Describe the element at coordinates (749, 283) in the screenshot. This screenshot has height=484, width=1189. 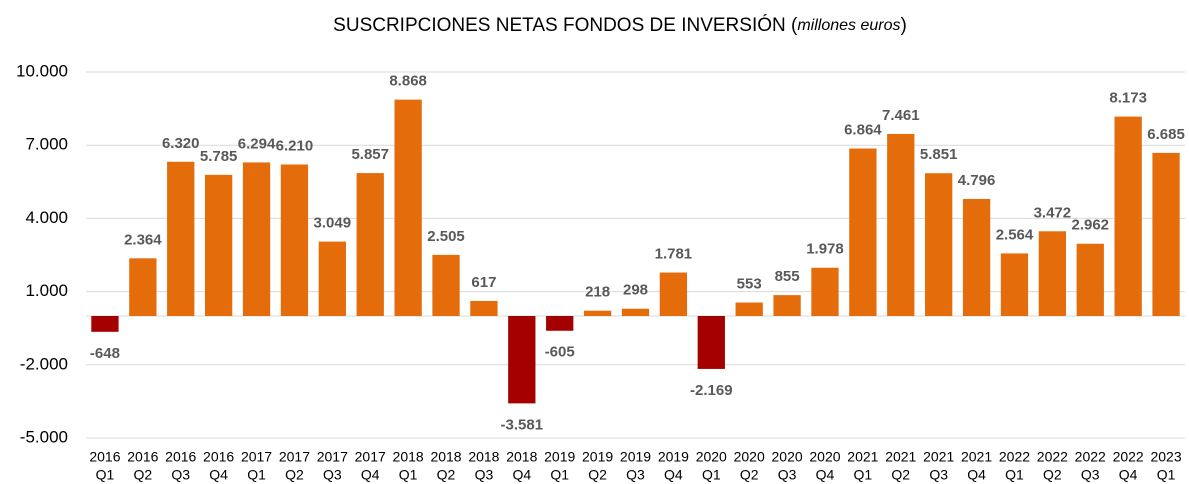
I see `value-label: 553` at that location.